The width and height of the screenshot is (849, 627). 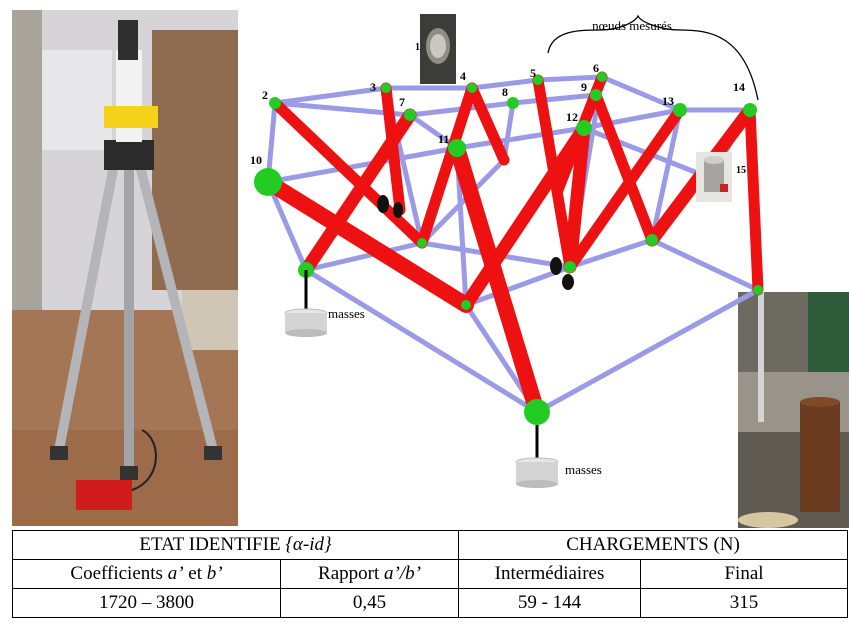 What do you see at coordinates (417, 47) in the screenshot?
I see `node-label-1: 1` at bounding box center [417, 47].